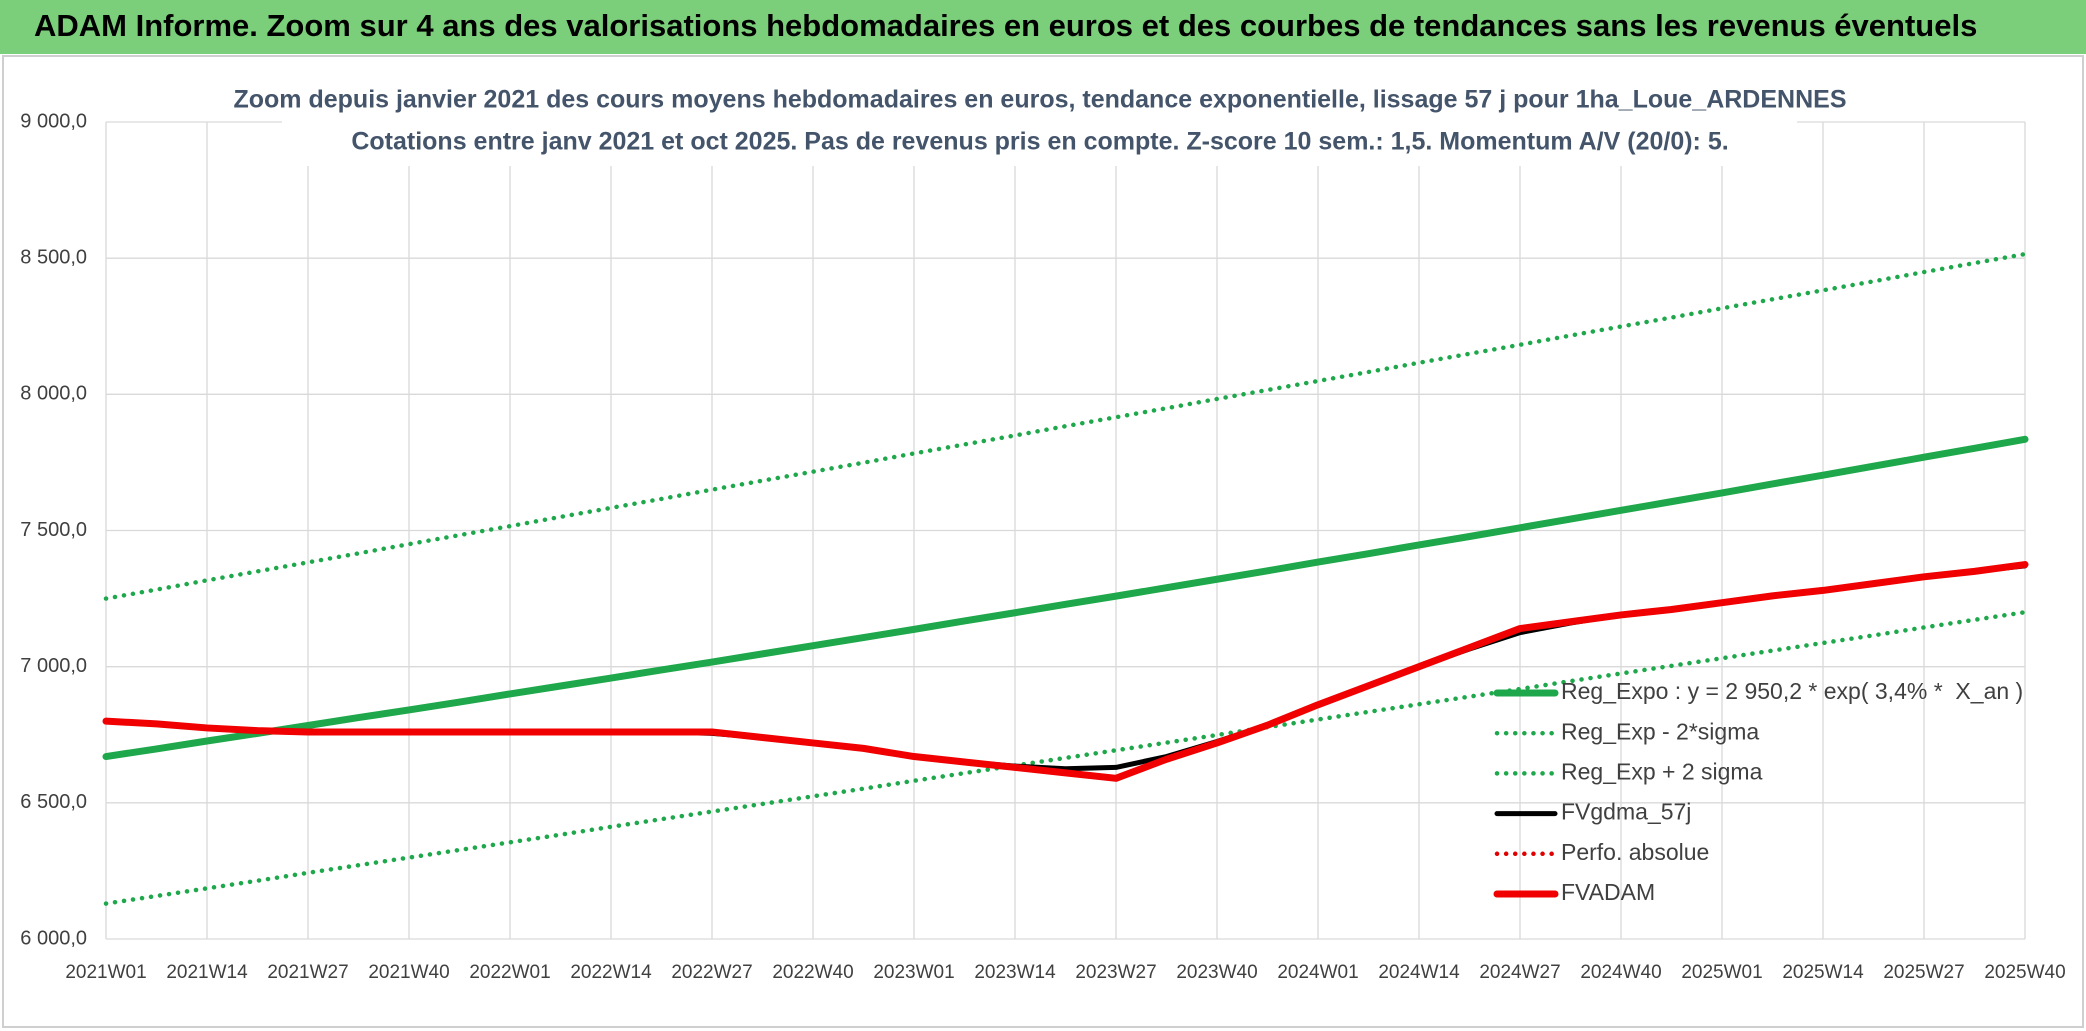 The width and height of the screenshot is (2086, 1031). I want to click on x-tick-label: 2024W01, so click(1317, 972).